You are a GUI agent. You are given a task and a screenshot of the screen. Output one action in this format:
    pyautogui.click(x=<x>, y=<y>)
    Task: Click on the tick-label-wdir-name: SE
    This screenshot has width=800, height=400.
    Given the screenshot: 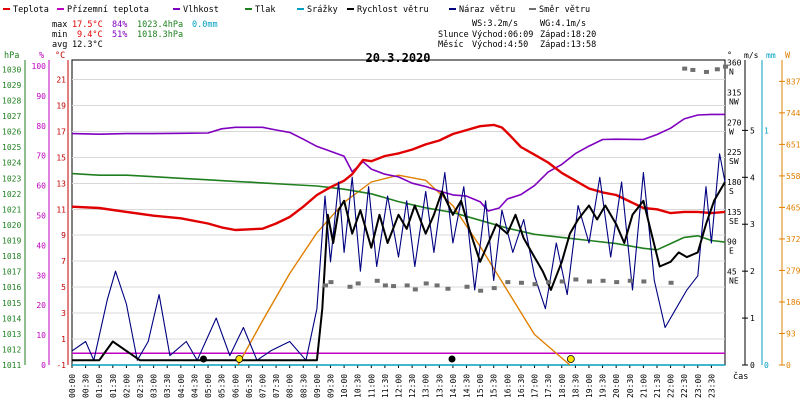 What is the action you would take?
    pyautogui.click(x=734, y=221)
    